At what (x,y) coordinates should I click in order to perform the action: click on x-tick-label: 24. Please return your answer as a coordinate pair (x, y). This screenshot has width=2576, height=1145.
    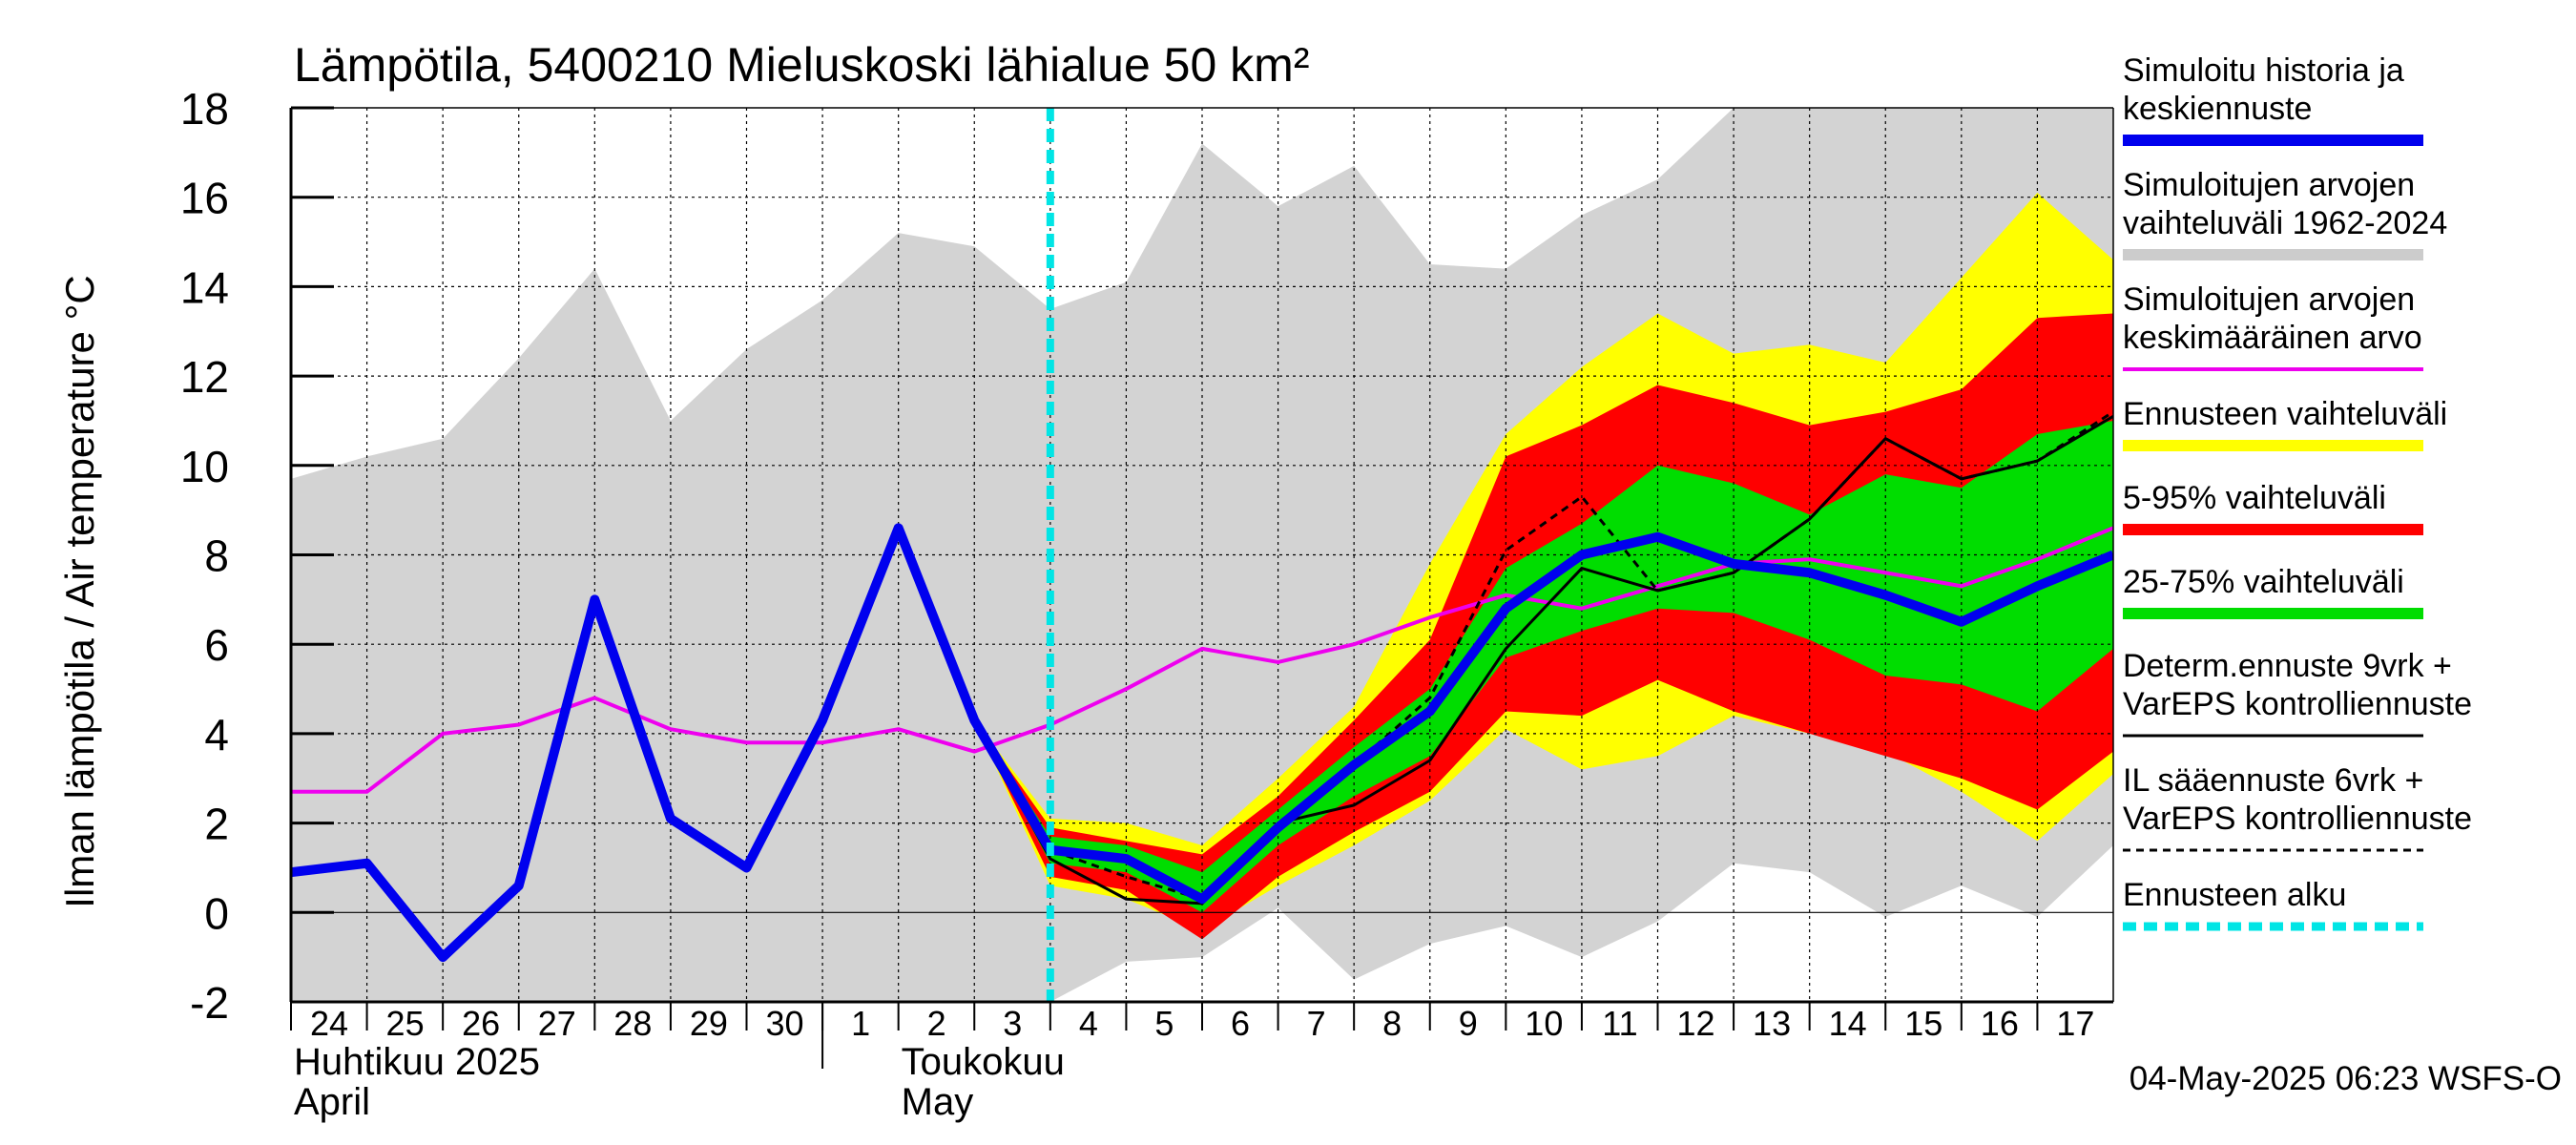
    Looking at the image, I should click on (329, 1023).